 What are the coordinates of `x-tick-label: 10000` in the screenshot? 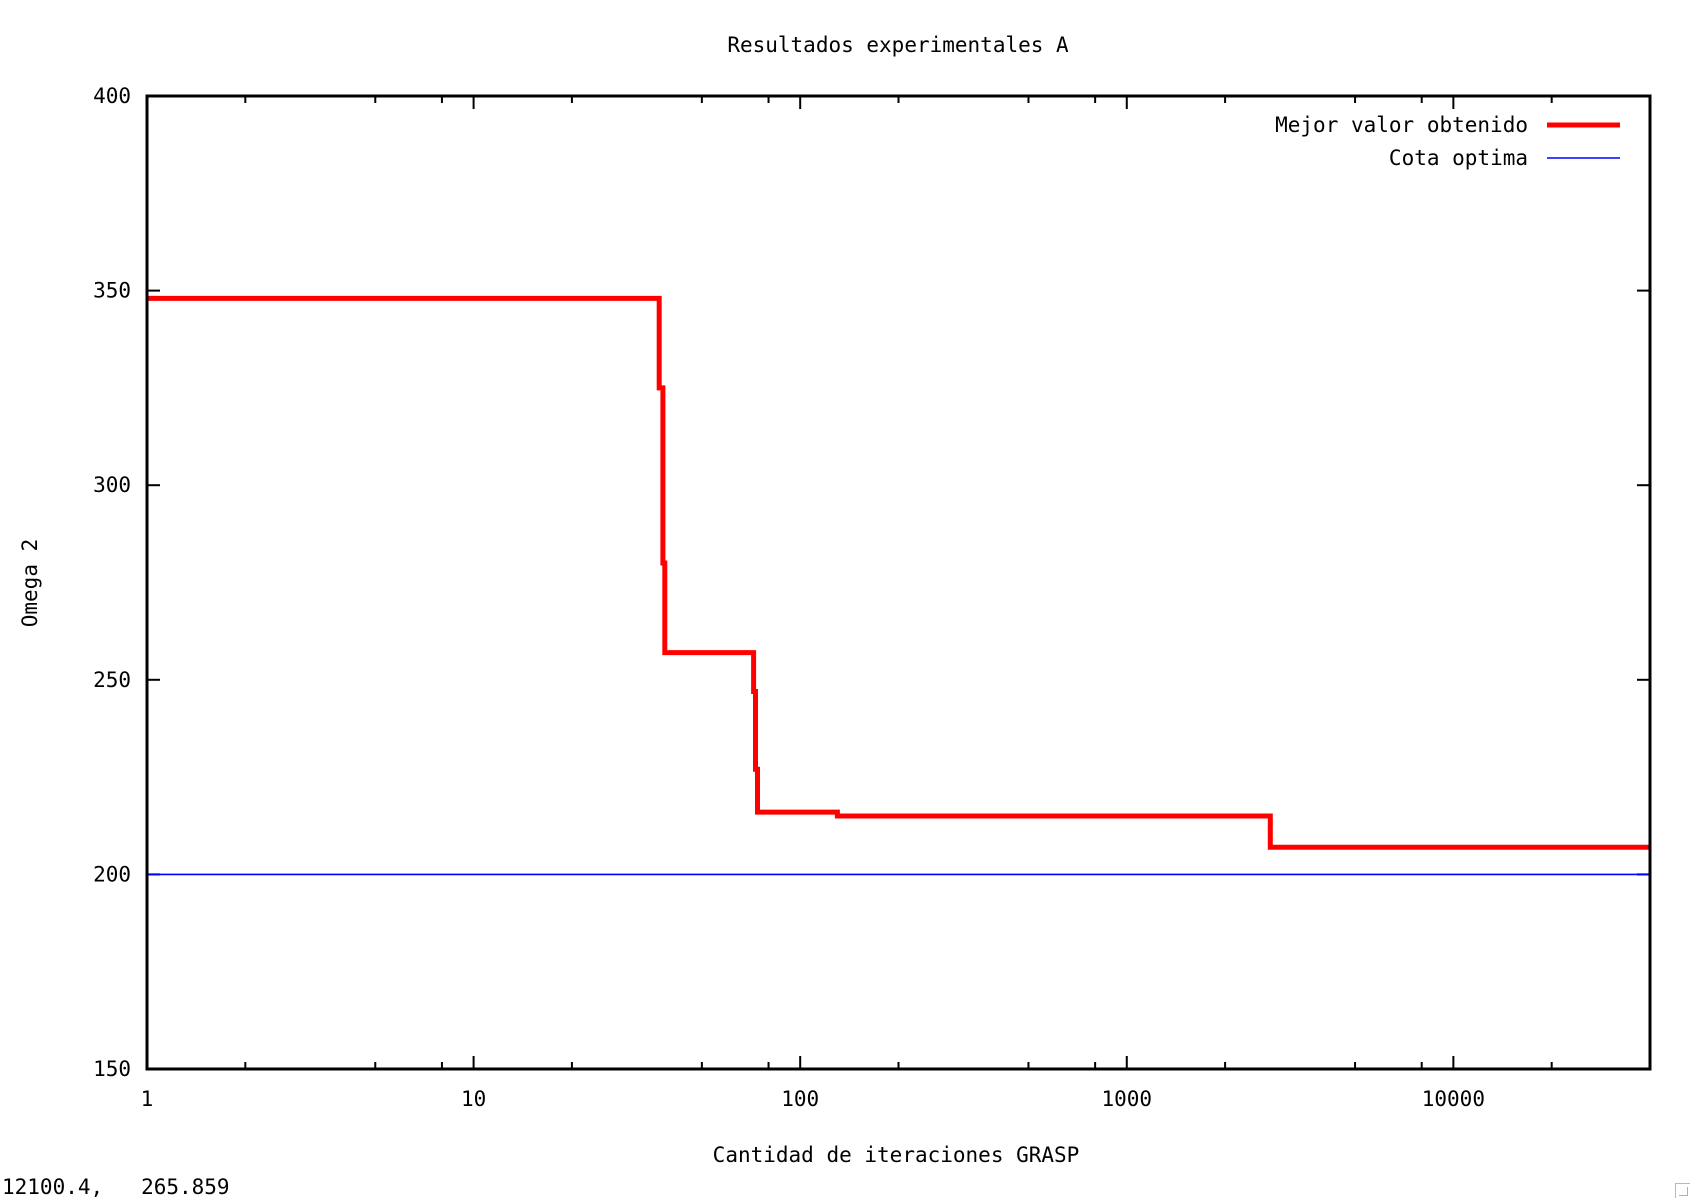 It's located at (1453, 1099).